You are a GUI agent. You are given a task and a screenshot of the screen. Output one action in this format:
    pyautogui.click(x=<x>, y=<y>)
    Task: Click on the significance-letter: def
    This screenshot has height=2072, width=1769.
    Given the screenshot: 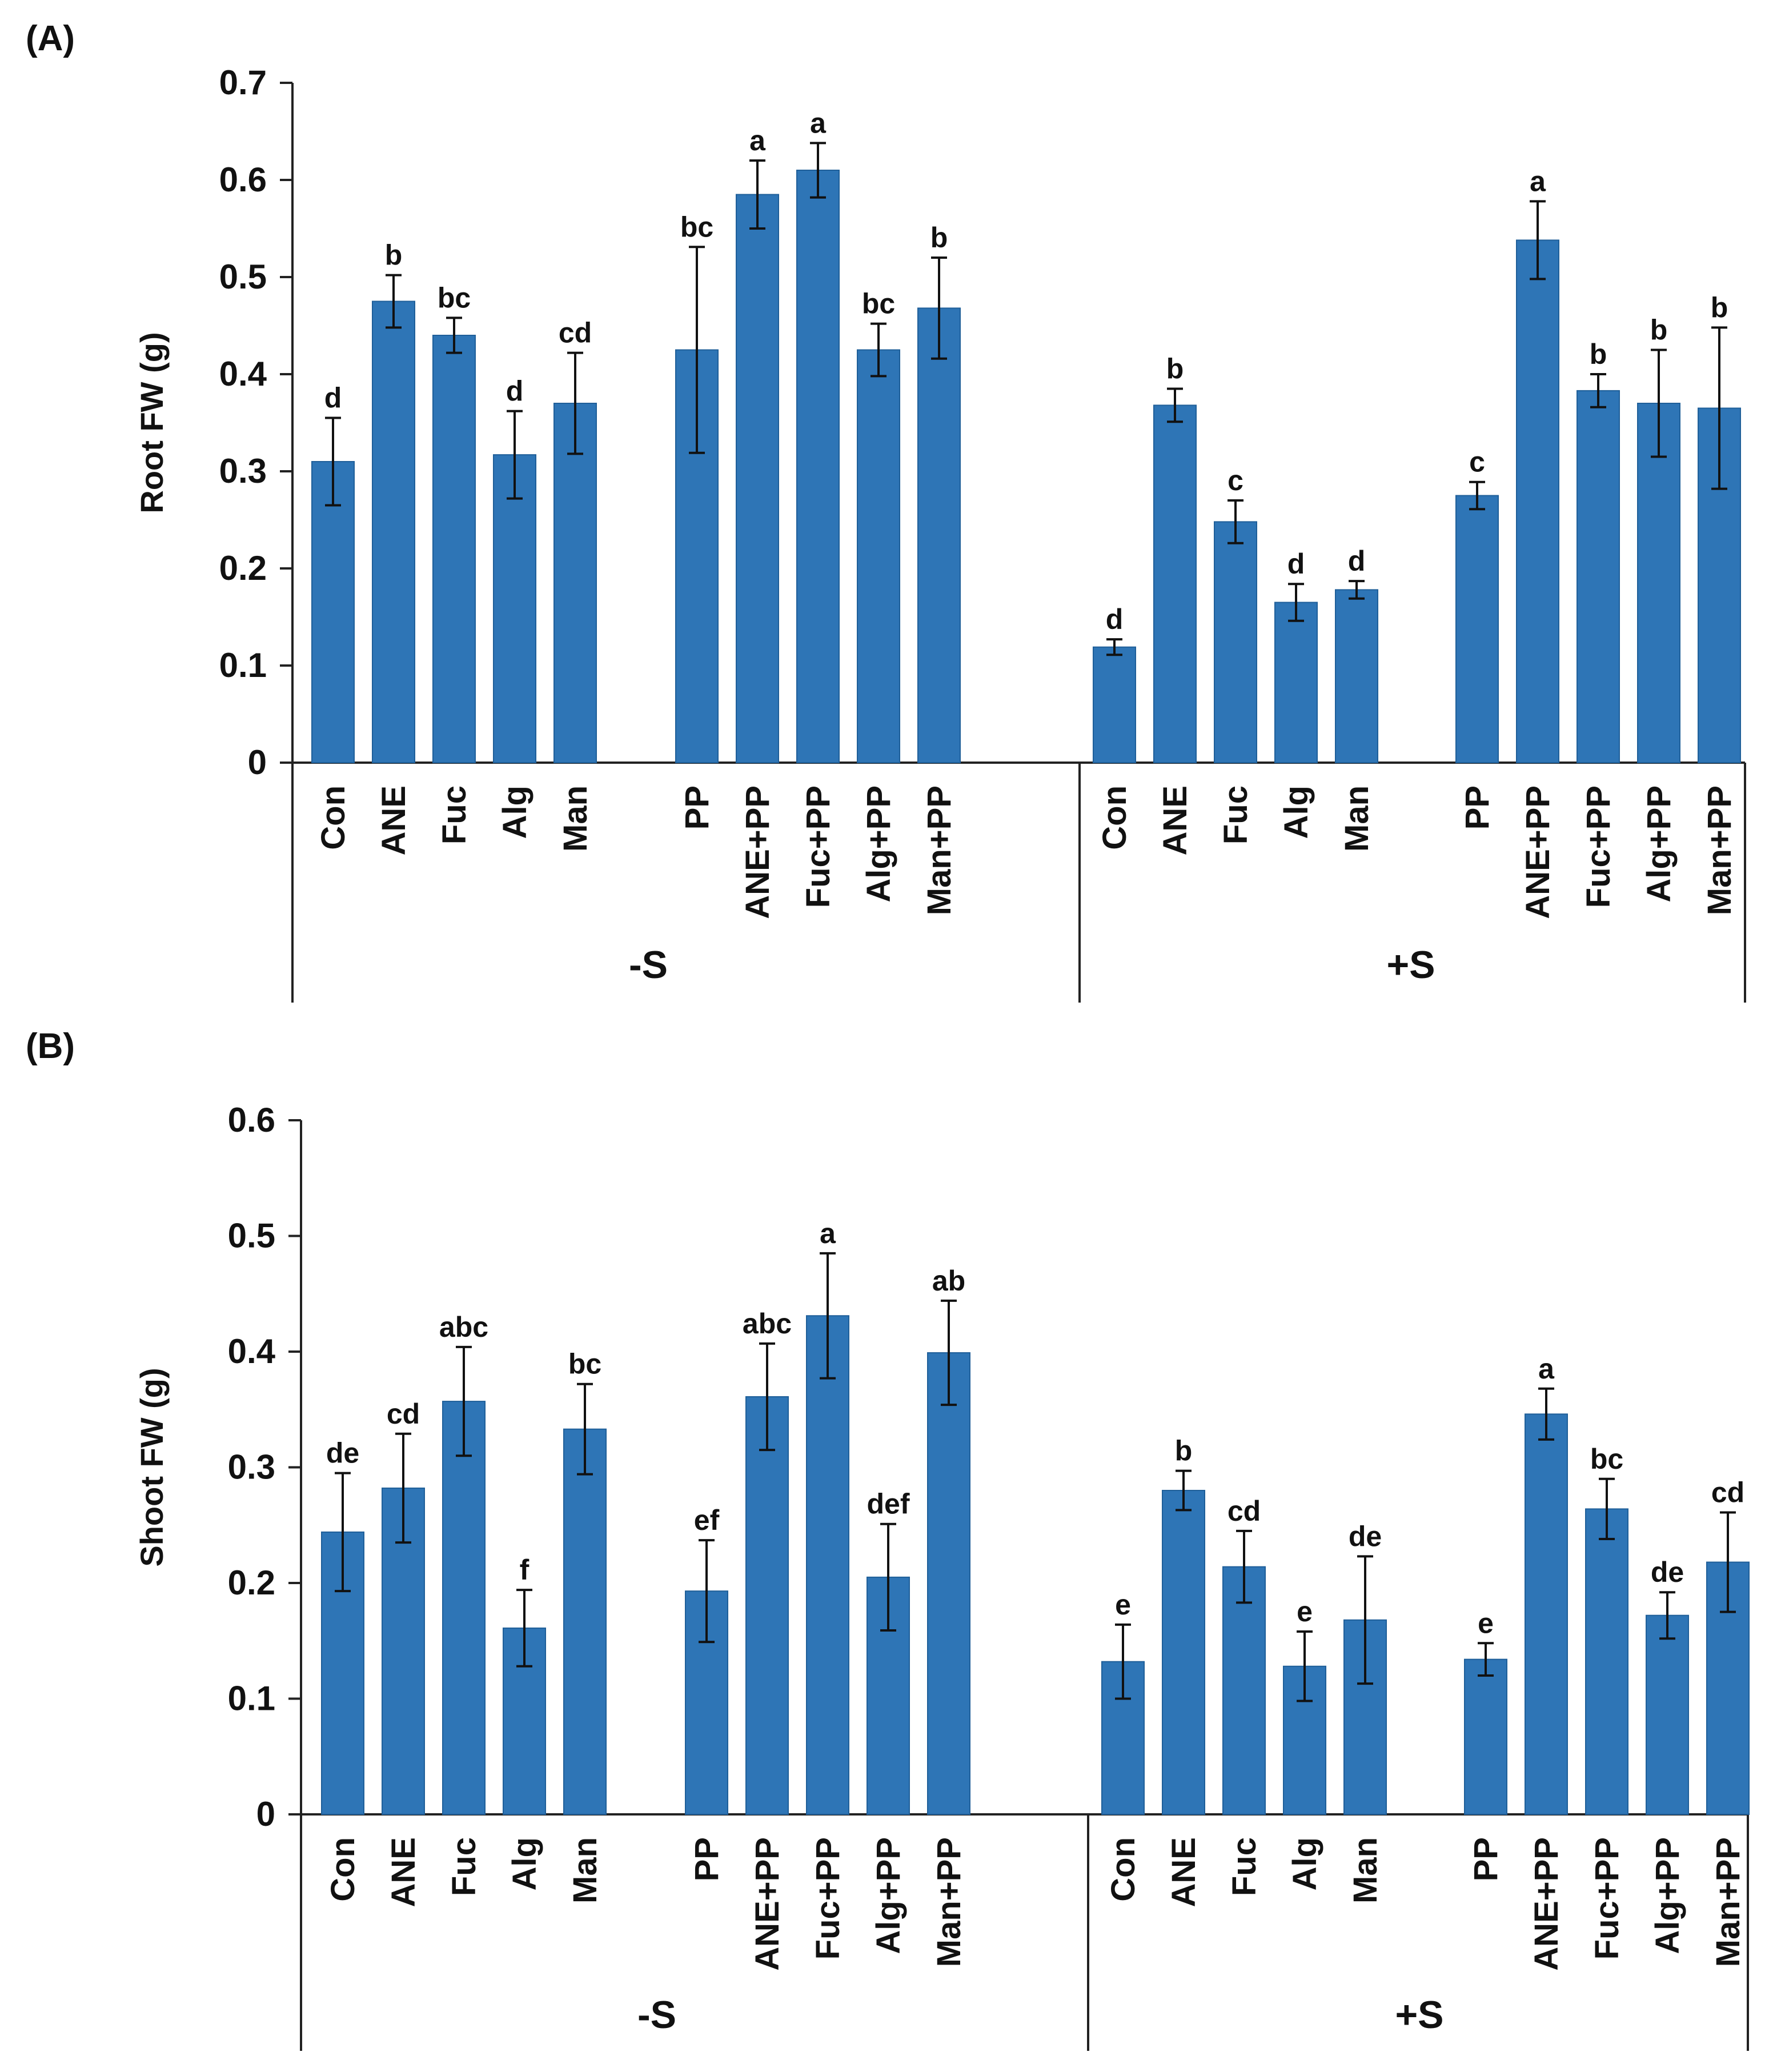 What is the action you would take?
    pyautogui.click(x=889, y=1504)
    